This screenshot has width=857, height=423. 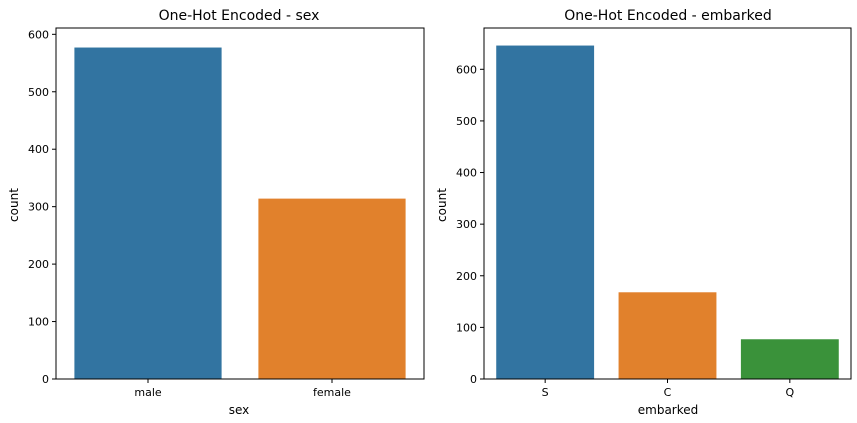 I want to click on bar-c, so click(x=667, y=335).